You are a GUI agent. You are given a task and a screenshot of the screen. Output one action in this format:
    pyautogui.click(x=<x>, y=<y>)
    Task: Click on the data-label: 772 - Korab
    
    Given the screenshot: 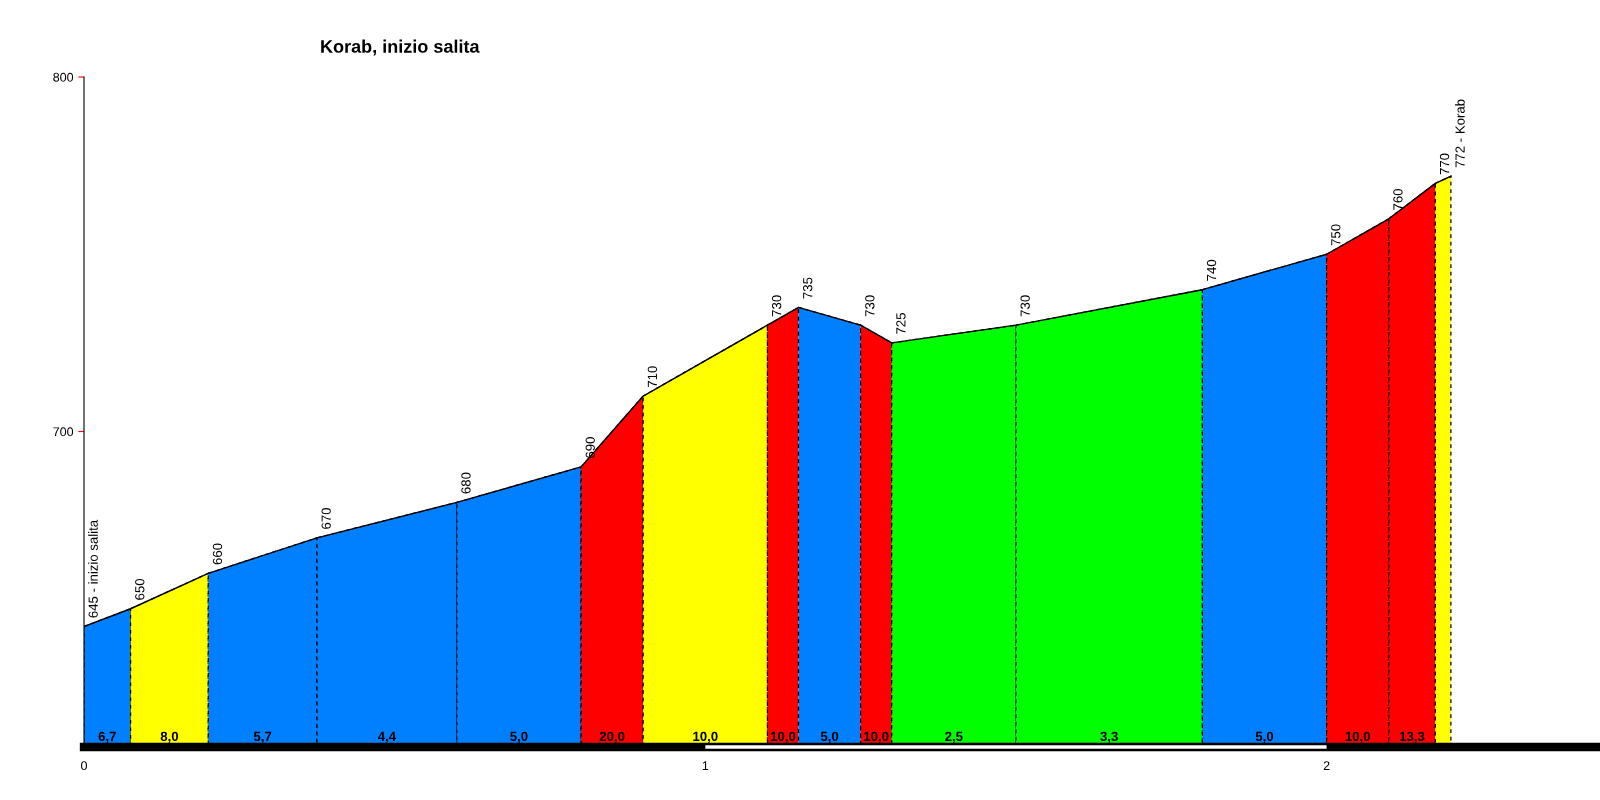 What is the action you would take?
    pyautogui.click(x=1460, y=133)
    